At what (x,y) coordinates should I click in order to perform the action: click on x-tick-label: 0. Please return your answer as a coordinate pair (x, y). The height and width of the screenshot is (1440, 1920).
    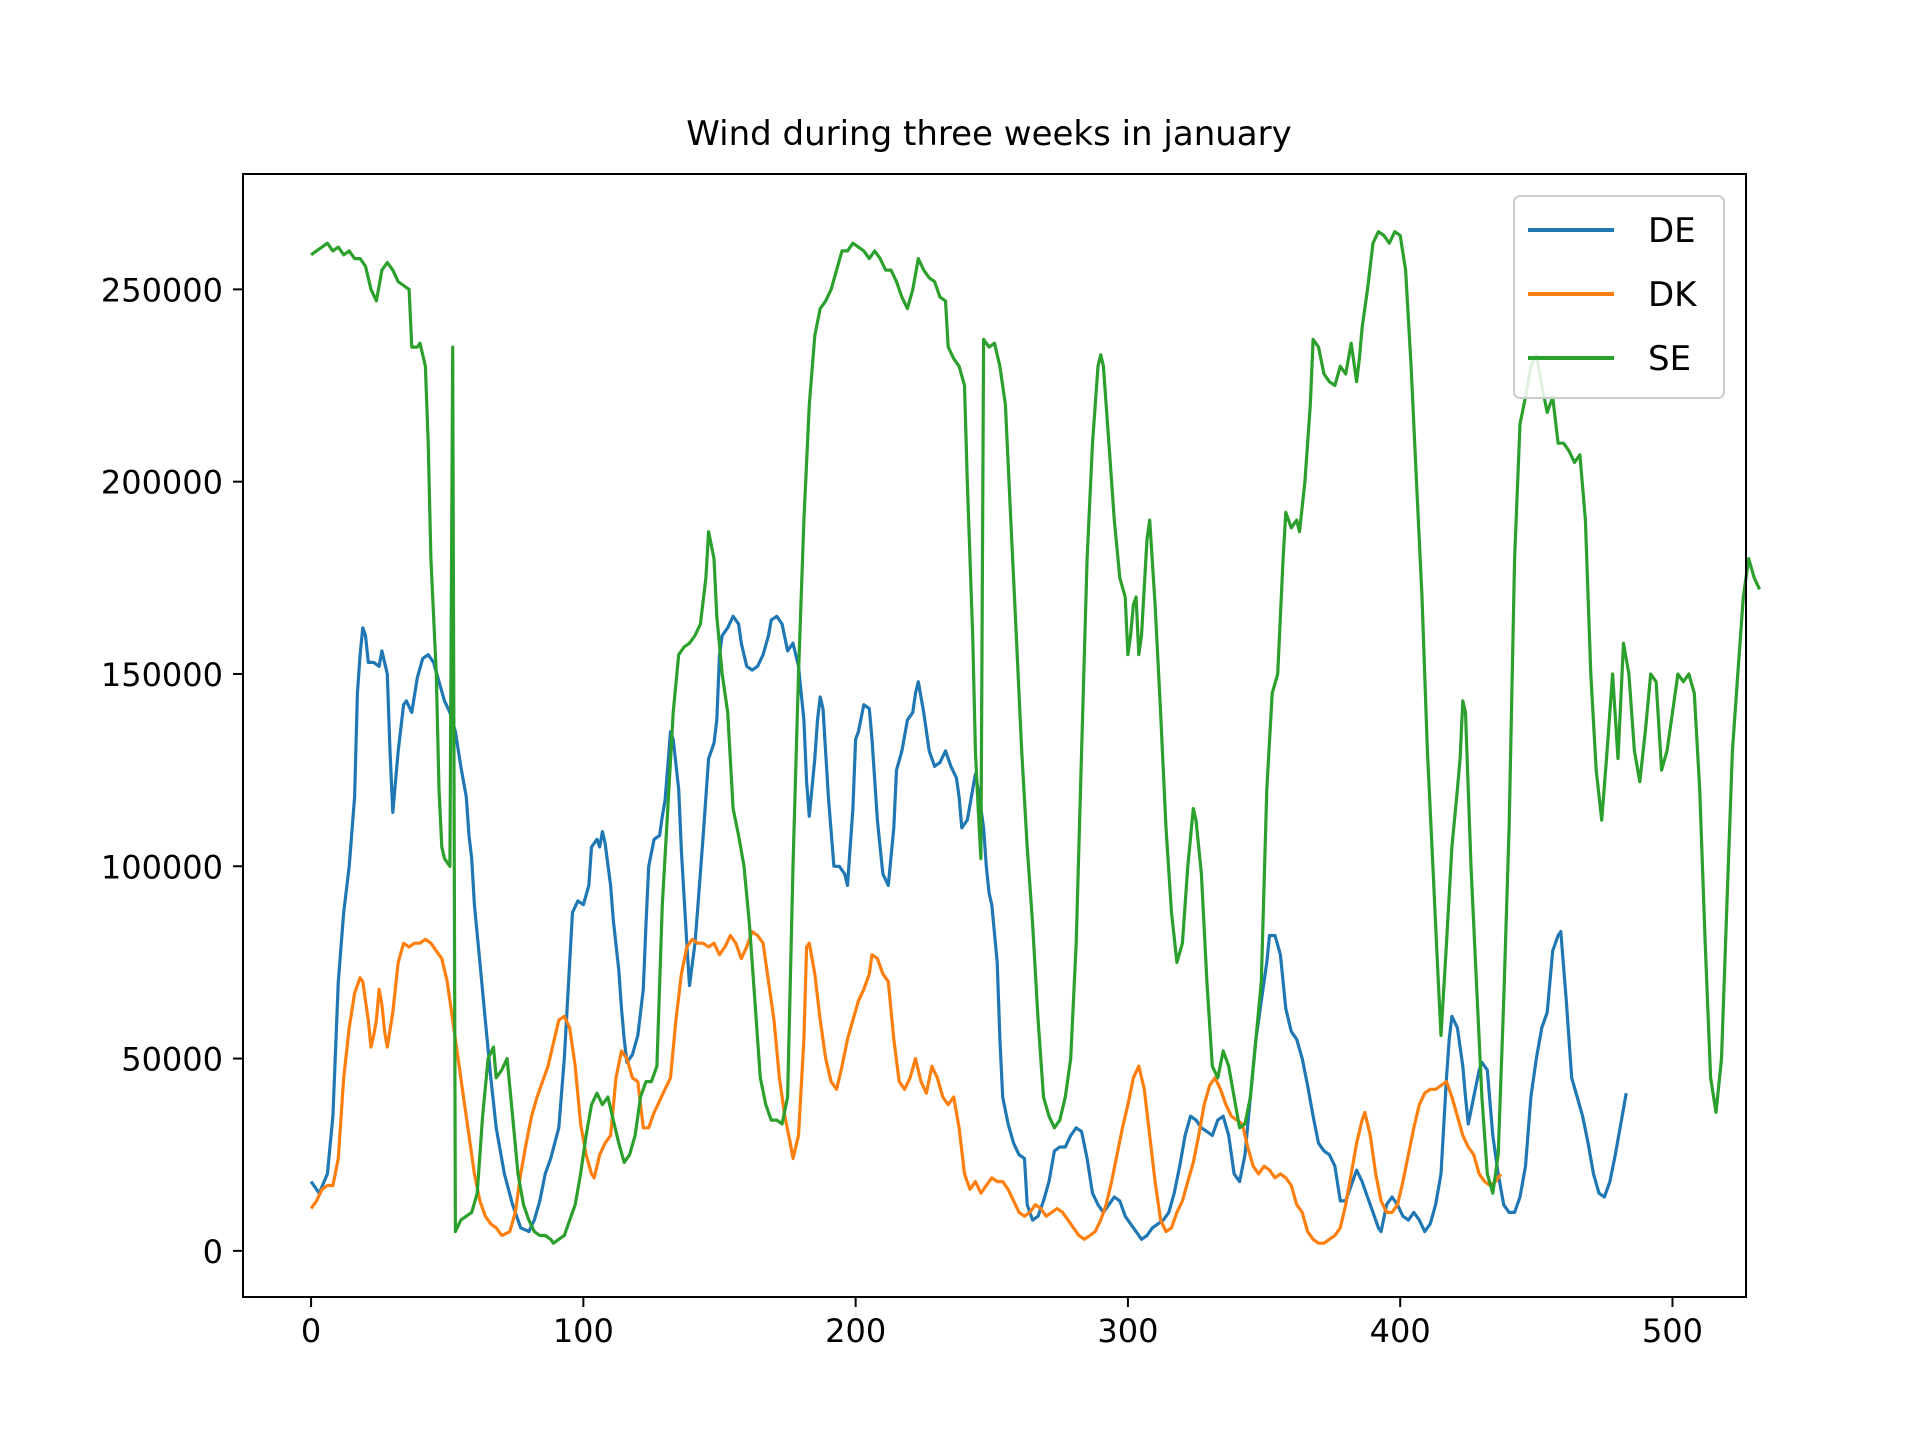
    Looking at the image, I should click on (311, 1331).